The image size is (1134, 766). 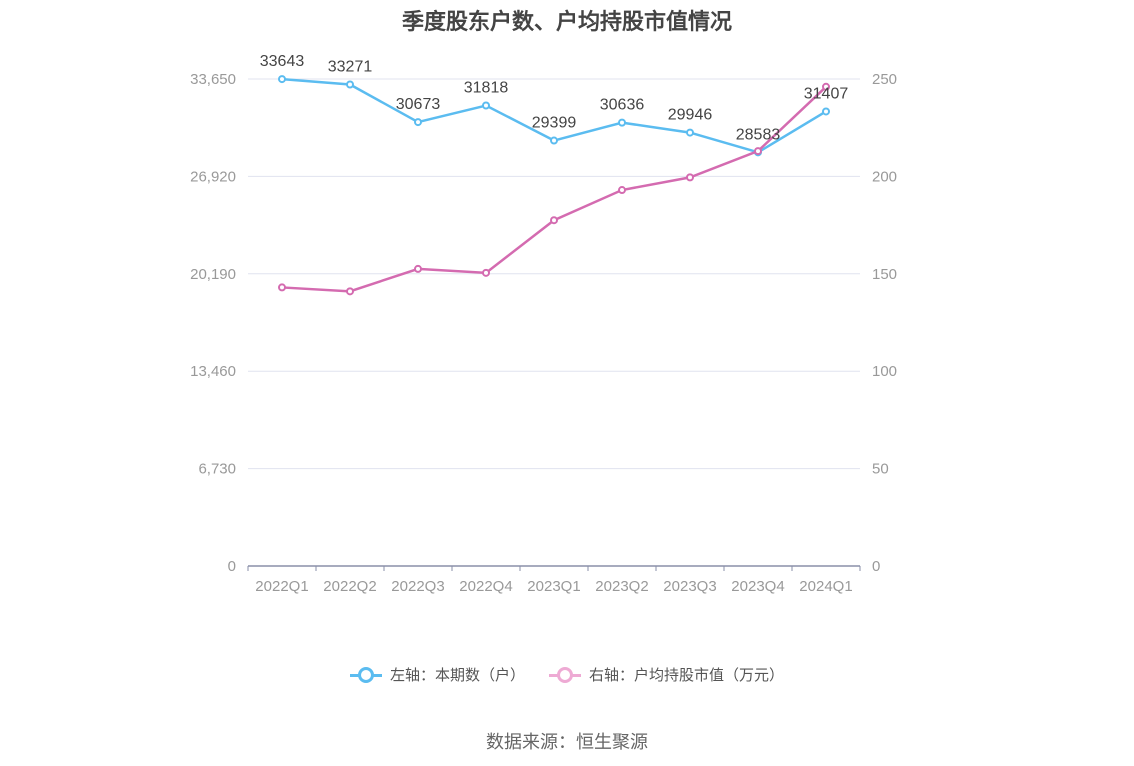 I want to click on right-tick-label: 150, so click(x=884, y=274).